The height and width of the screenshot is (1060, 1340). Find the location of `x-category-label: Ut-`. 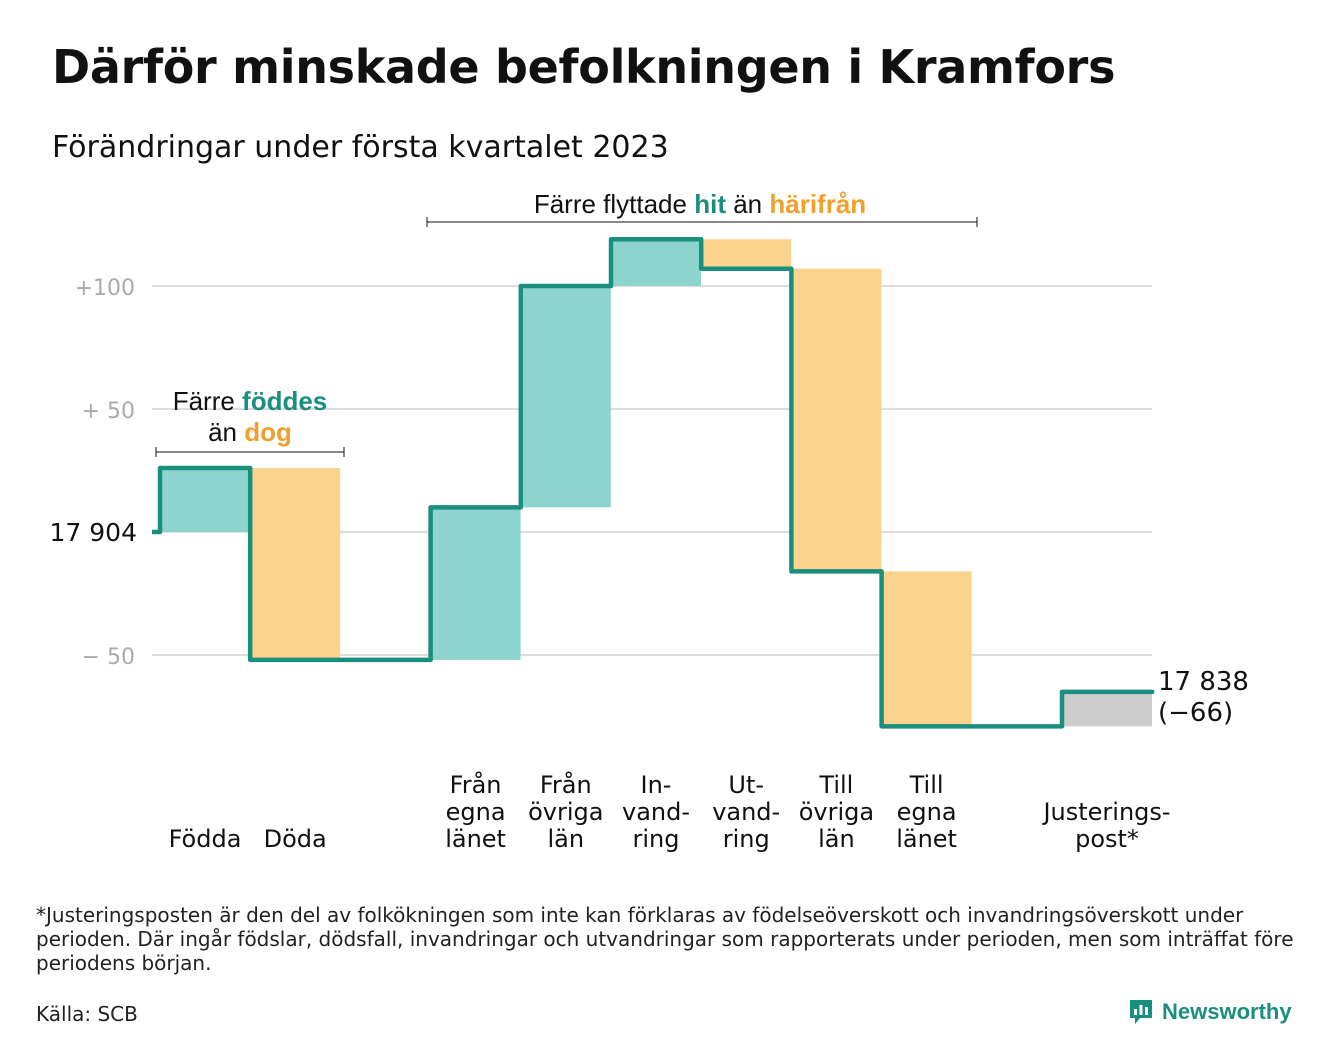

x-category-label: Ut- is located at coordinates (746, 785).